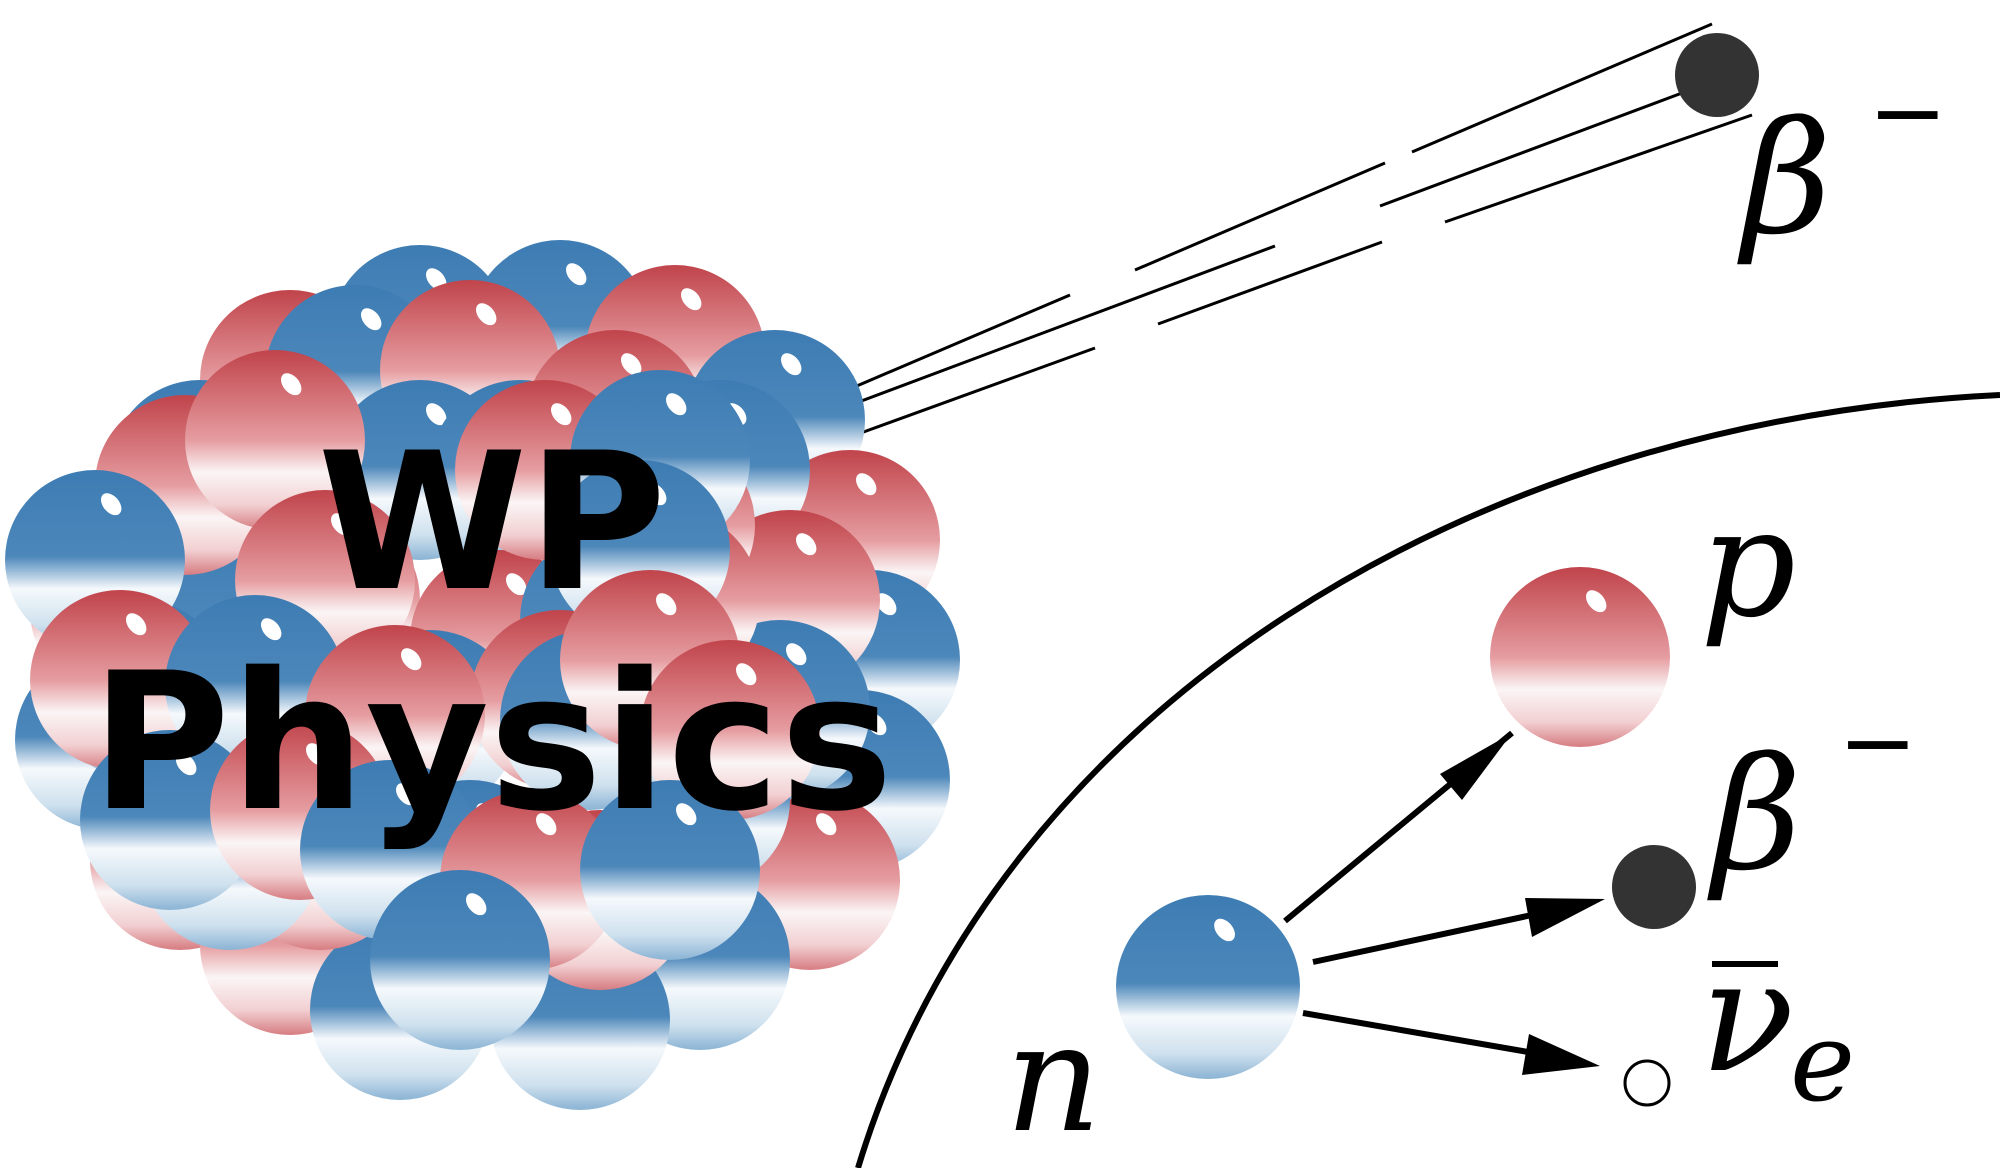 The width and height of the screenshot is (2000, 1168). What do you see at coordinates (1717, 75) in the screenshot?
I see `emitted-electron` at bounding box center [1717, 75].